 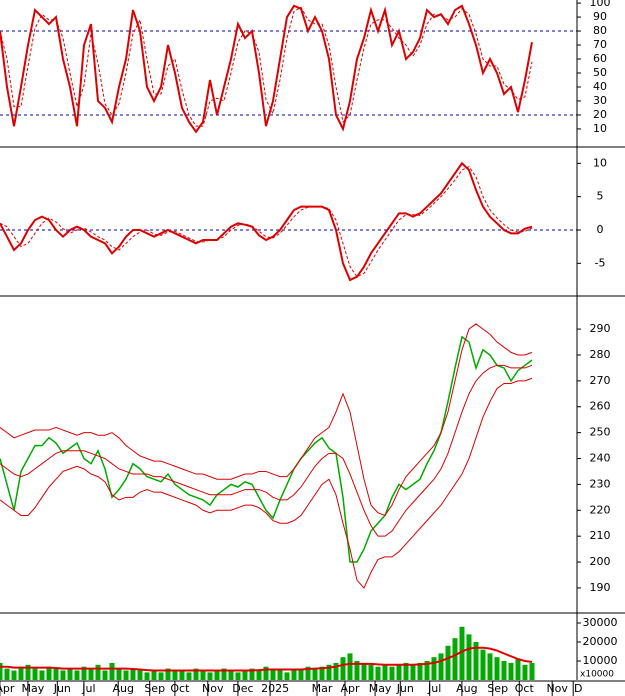 I want to click on y-tick-label: 60, so click(x=600, y=58).